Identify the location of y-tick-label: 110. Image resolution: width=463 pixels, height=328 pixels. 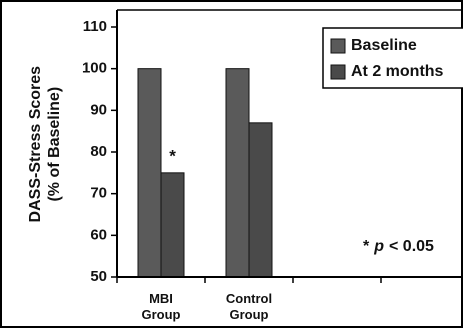
(95, 26).